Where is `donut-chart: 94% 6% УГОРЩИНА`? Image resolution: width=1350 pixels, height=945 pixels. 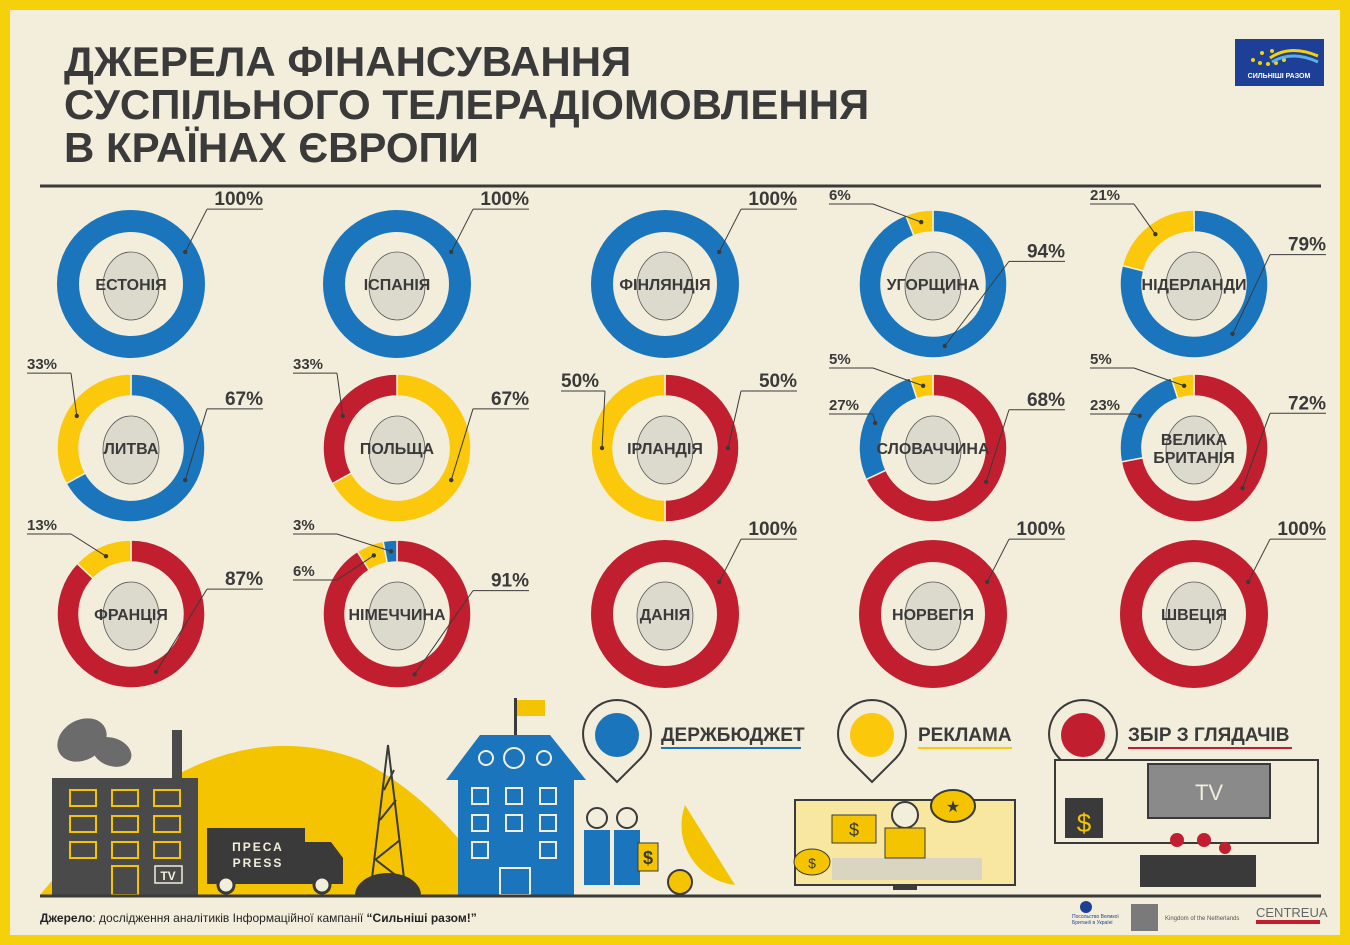
donut-chart: 94% 6% УГОРЩИНА is located at coordinates (947, 273).